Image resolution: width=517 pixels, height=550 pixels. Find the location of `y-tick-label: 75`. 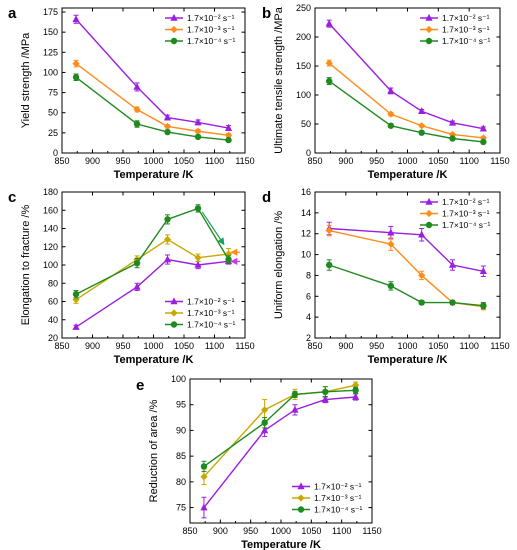

y-tick-label: 75 is located at coordinates (181, 508).